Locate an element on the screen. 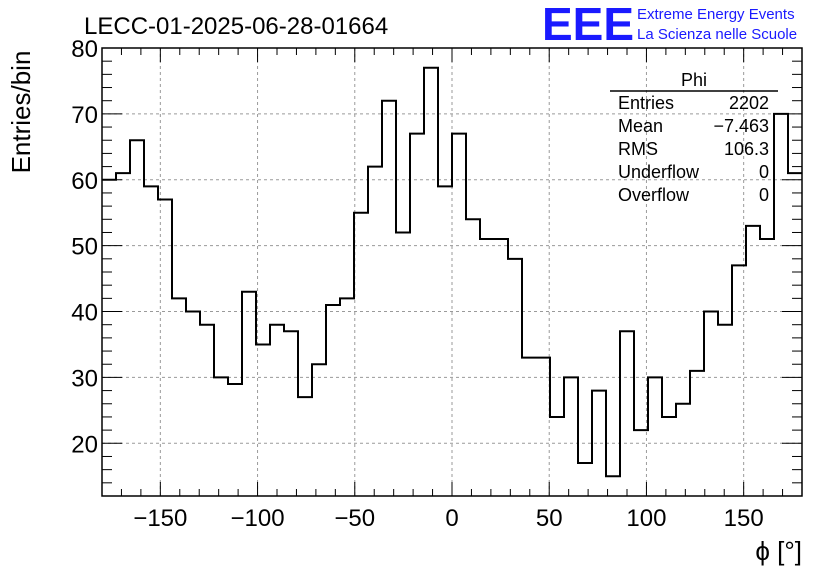 The height and width of the screenshot is (572, 836). y-tick-label: 30 is located at coordinates (84, 378).